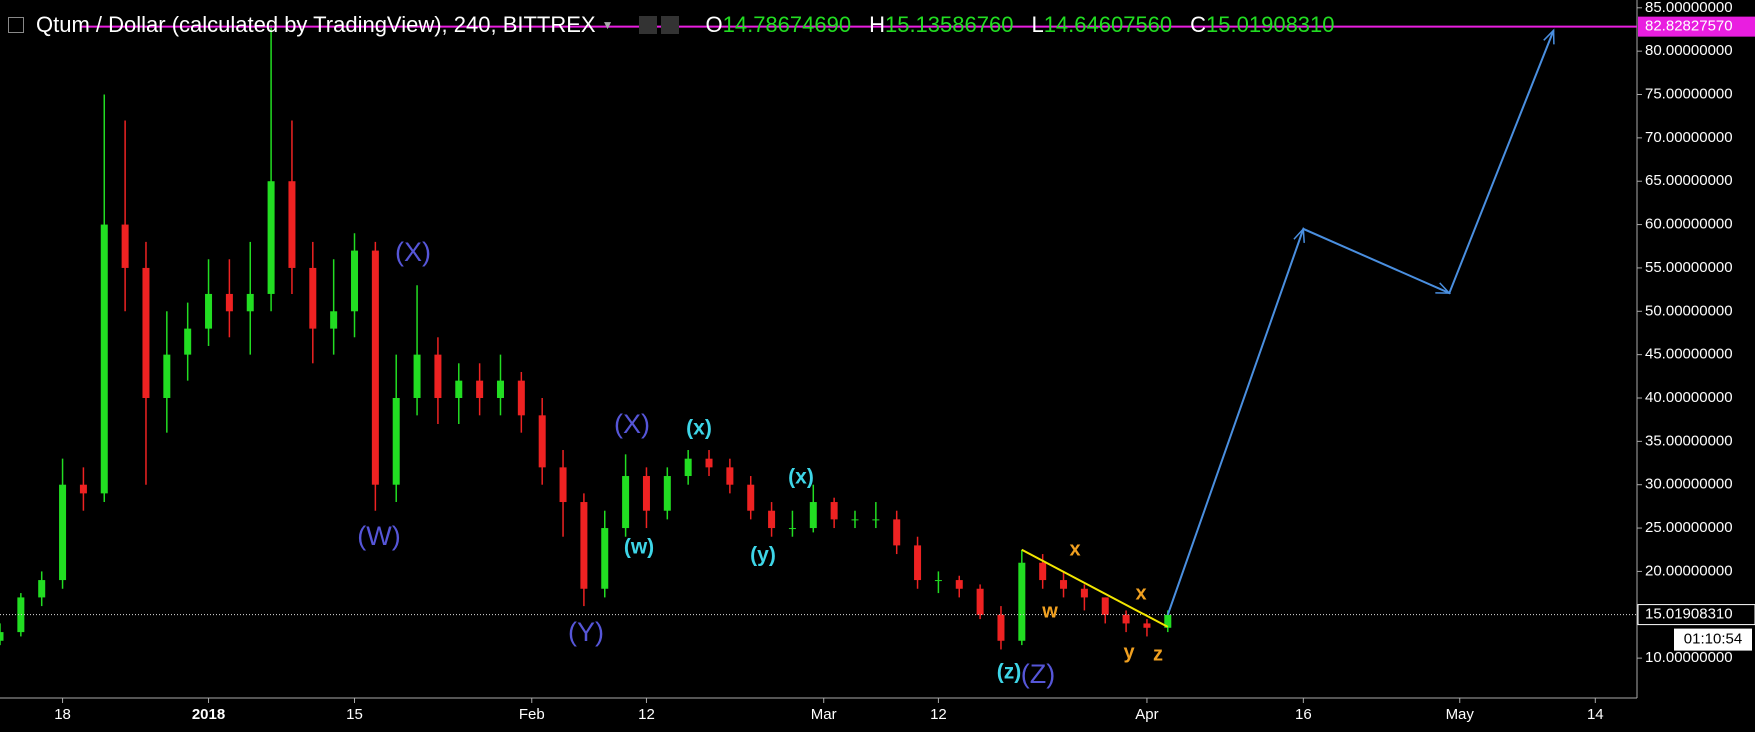 The image size is (1755, 732). Describe the element at coordinates (670, 25) in the screenshot. I see `close-button` at that location.